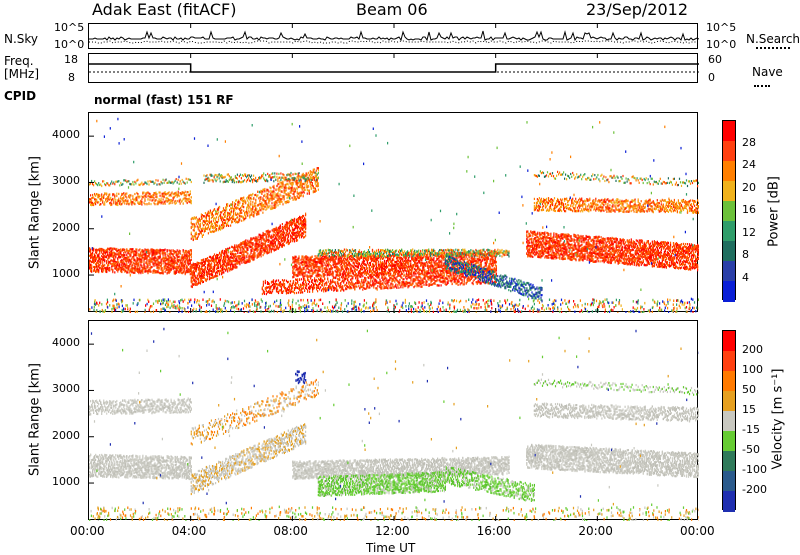  I want to click on nsearch-label: N.Search, so click(773, 39).